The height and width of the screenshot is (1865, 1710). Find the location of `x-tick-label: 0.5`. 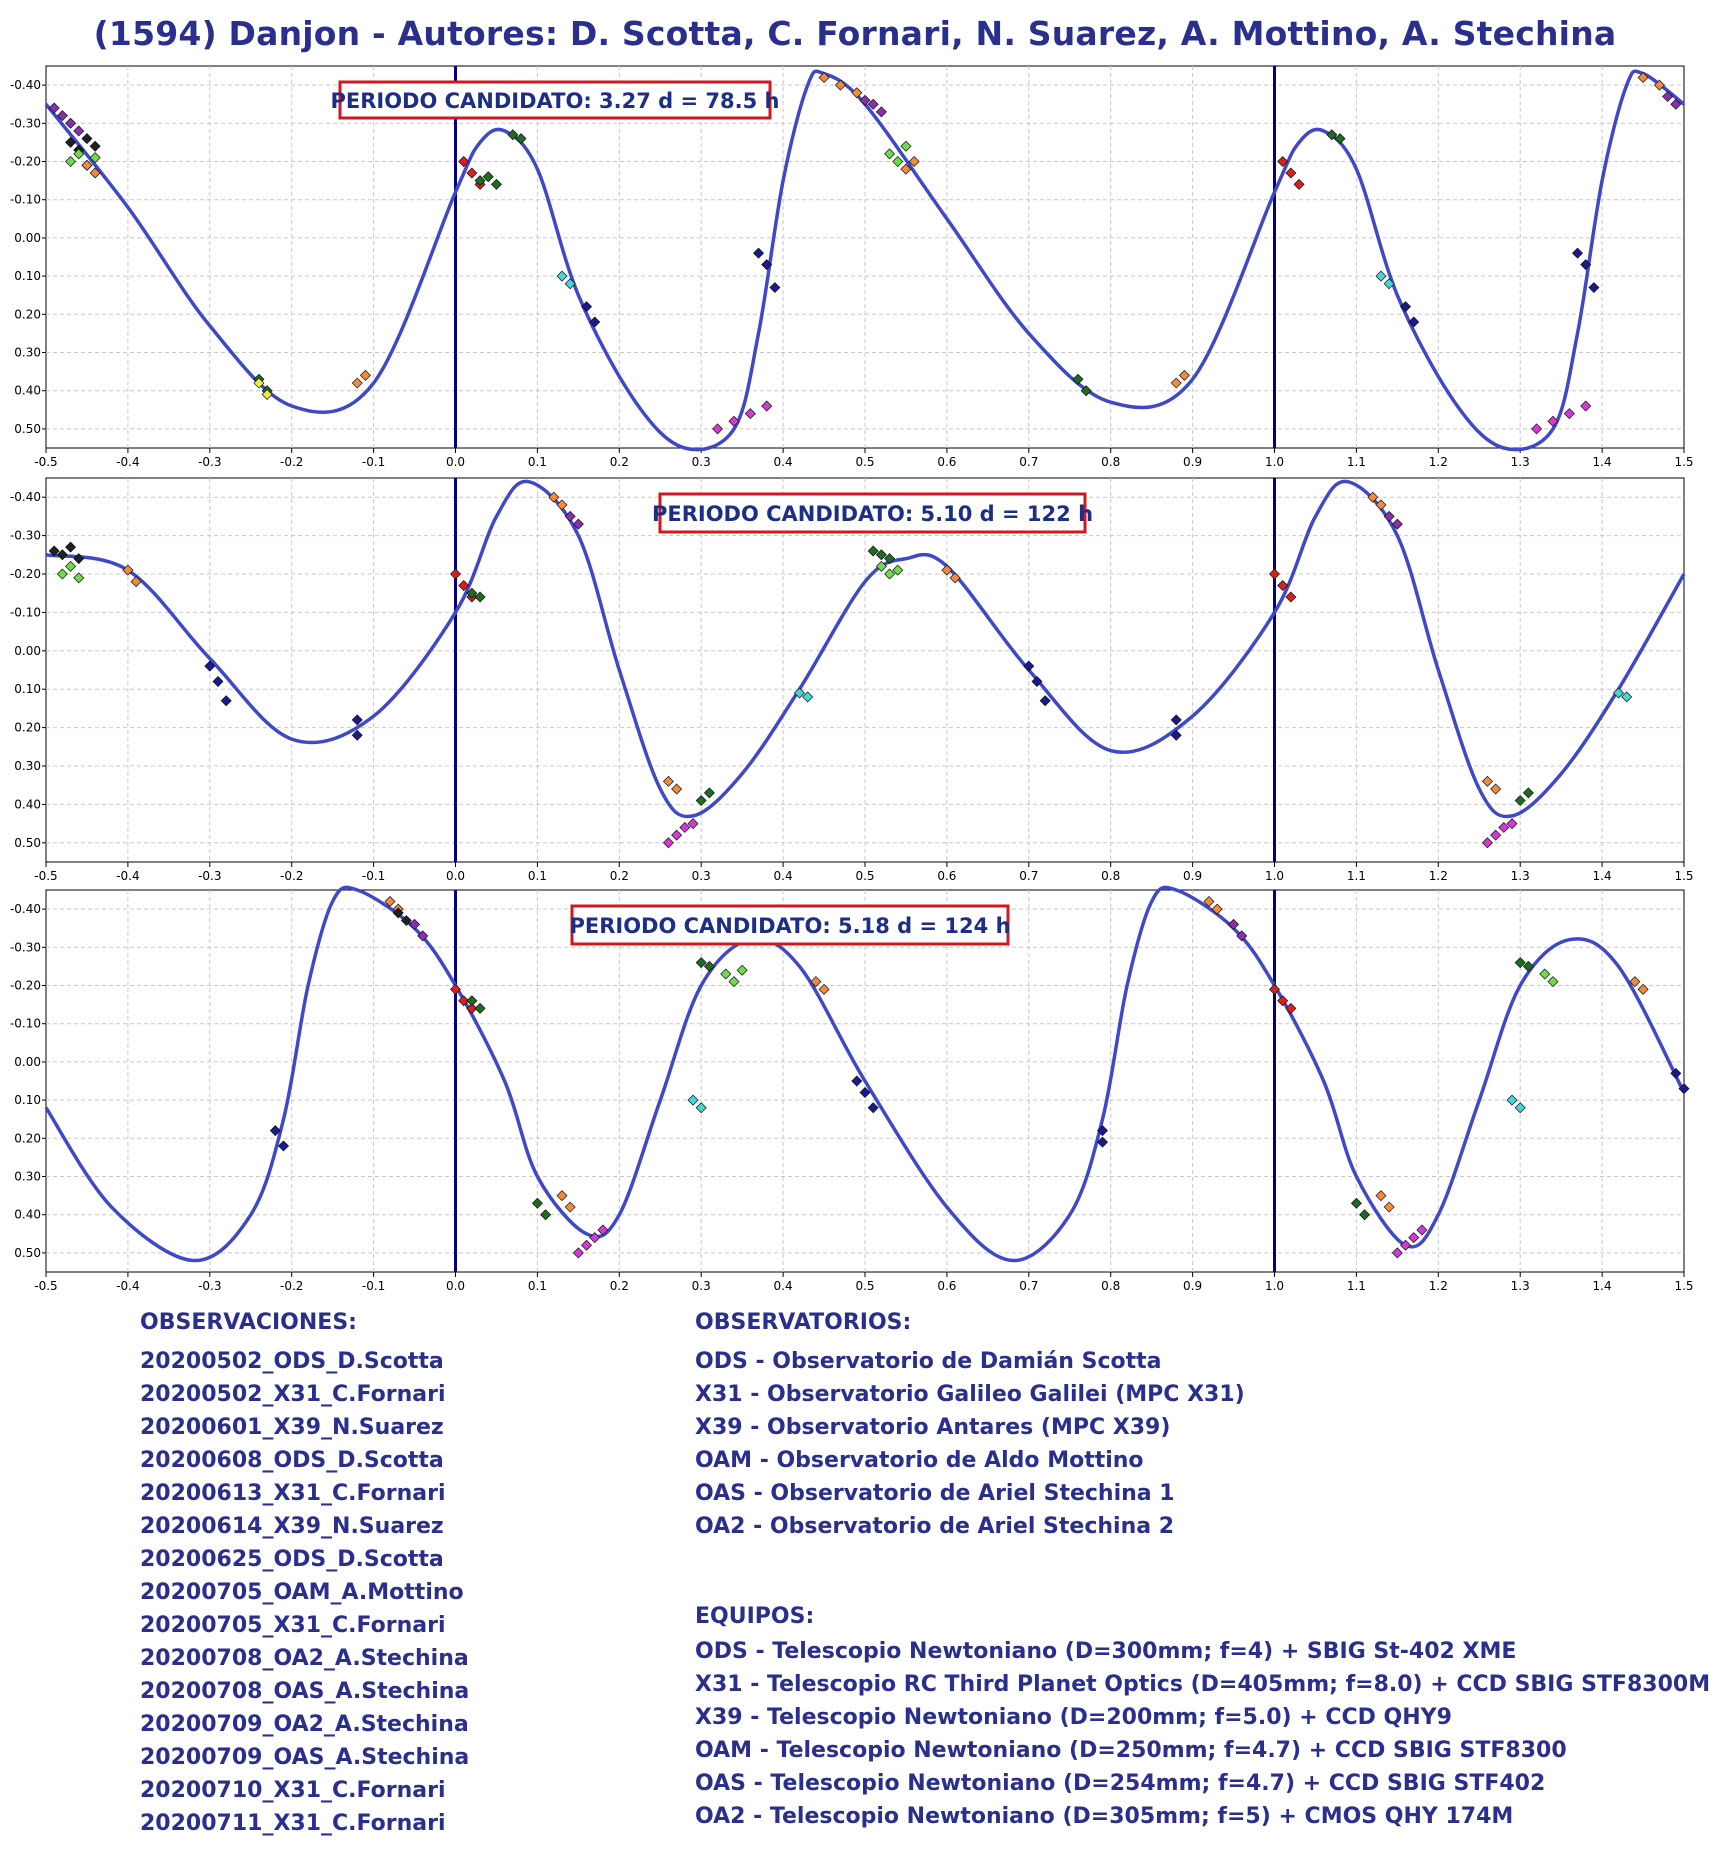

x-tick-label: 0.5 is located at coordinates (864, 462).